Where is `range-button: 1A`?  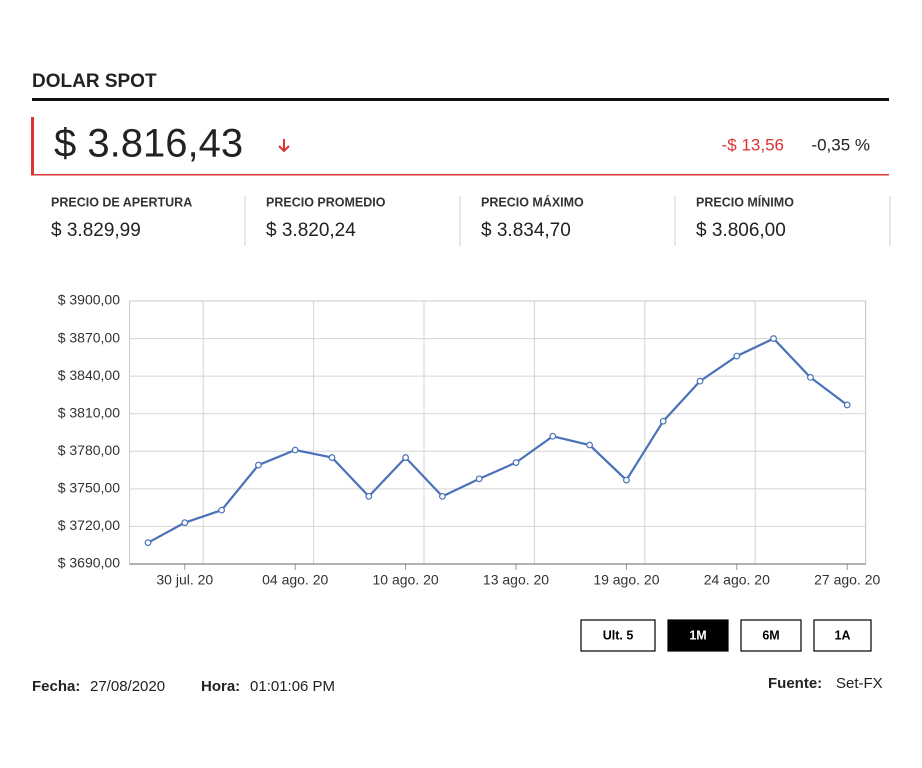
range-button: 1A is located at coordinates (842, 635).